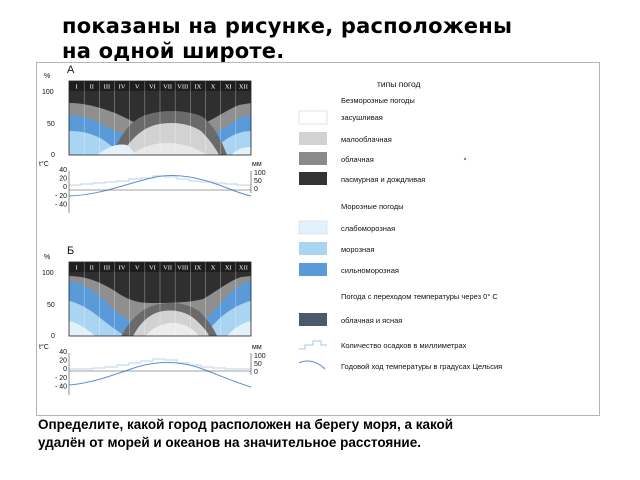 Image resolution: width=640 pixels, height=480 pixels. What do you see at coordinates (47, 76) in the screenshot?
I see `panel-a-percent-label: %` at bounding box center [47, 76].